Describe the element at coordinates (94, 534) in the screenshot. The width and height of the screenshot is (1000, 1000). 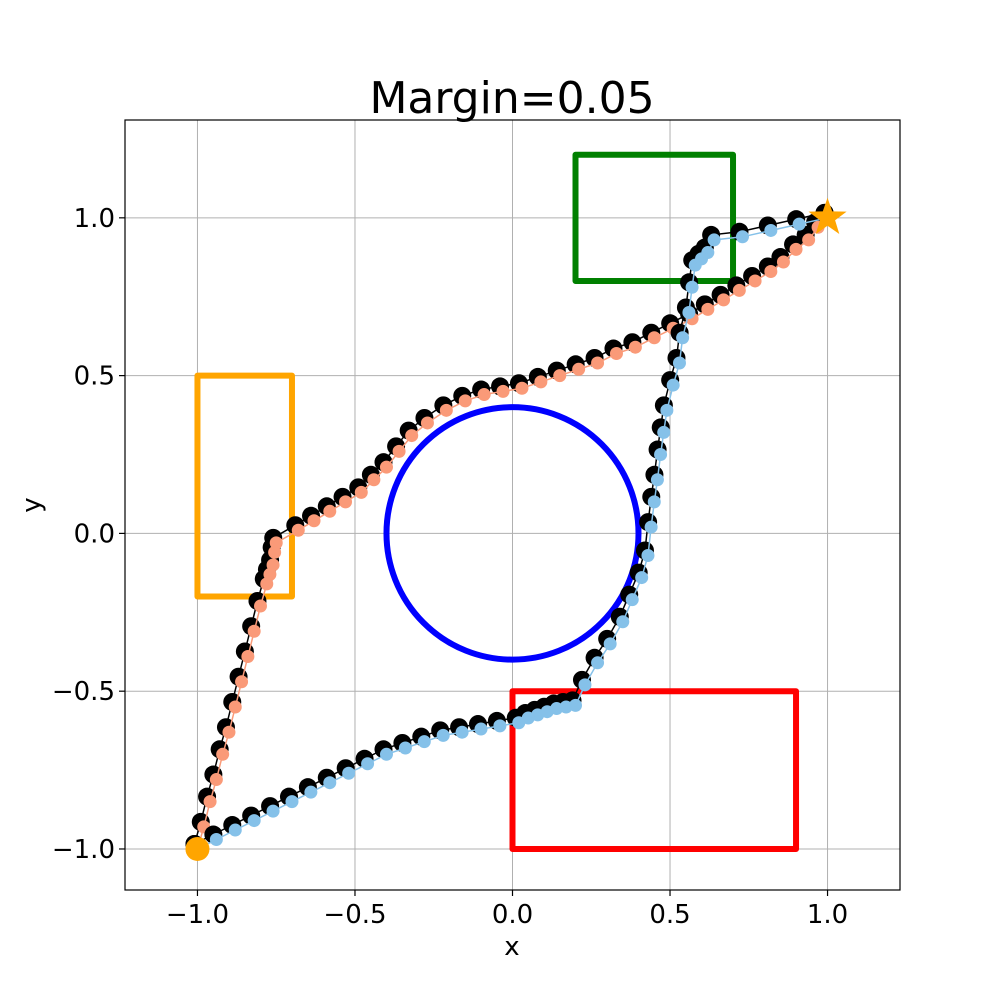
I see `y-tick-label: 0.0` at that location.